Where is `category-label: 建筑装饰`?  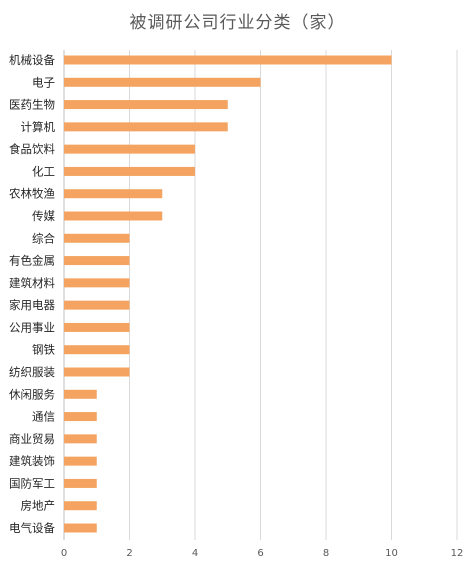
category-label: 建筑装饰 is located at coordinates (32, 461).